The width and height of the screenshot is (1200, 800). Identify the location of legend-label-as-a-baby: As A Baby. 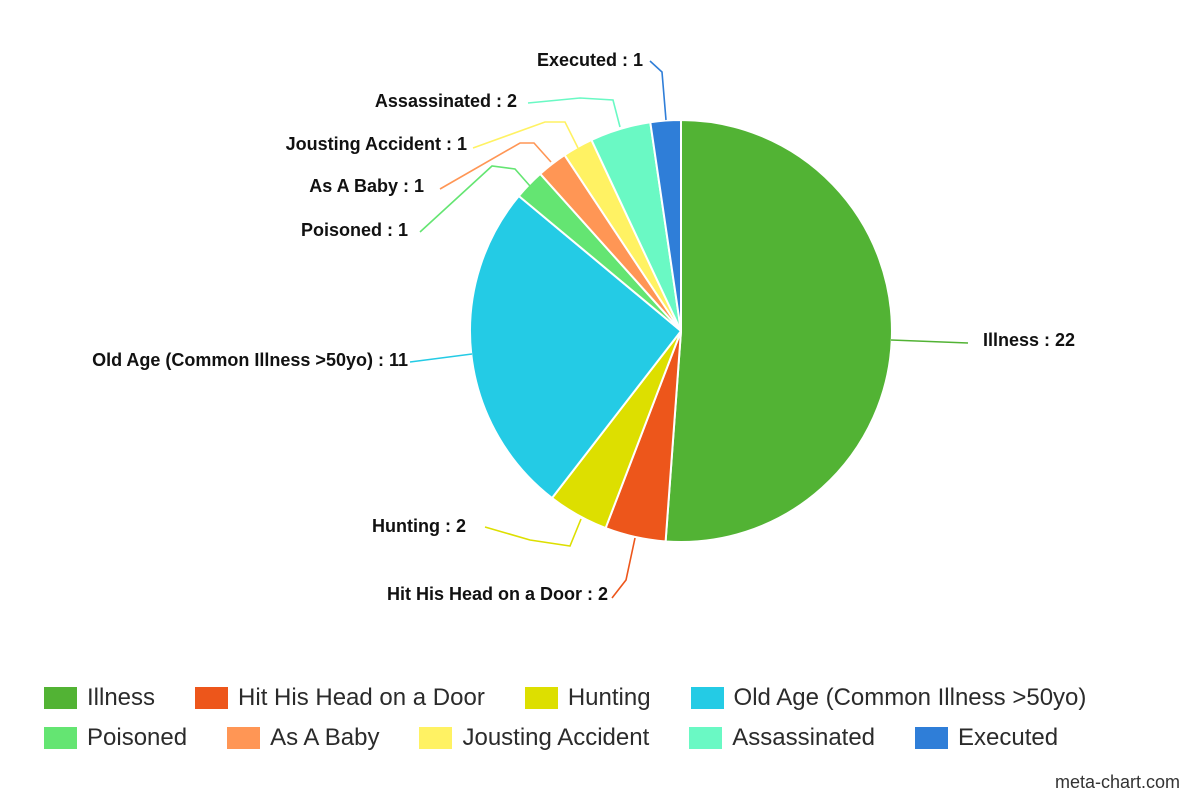
(325, 737).